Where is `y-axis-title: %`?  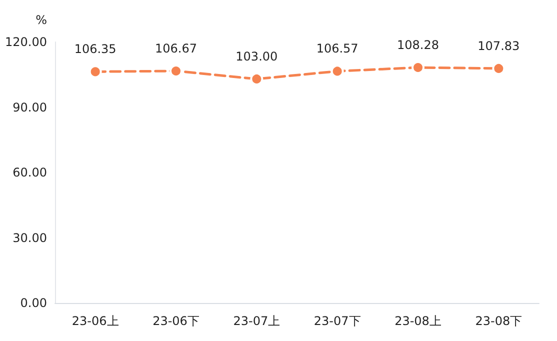 y-axis-title: % is located at coordinates (41, 20).